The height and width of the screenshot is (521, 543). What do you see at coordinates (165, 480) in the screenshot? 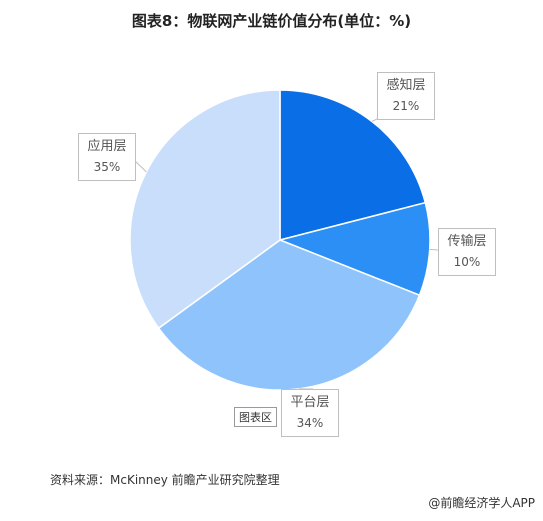
I see `source-note: 资料来源：McKinney 前瞻产业研究院整理` at bounding box center [165, 480].